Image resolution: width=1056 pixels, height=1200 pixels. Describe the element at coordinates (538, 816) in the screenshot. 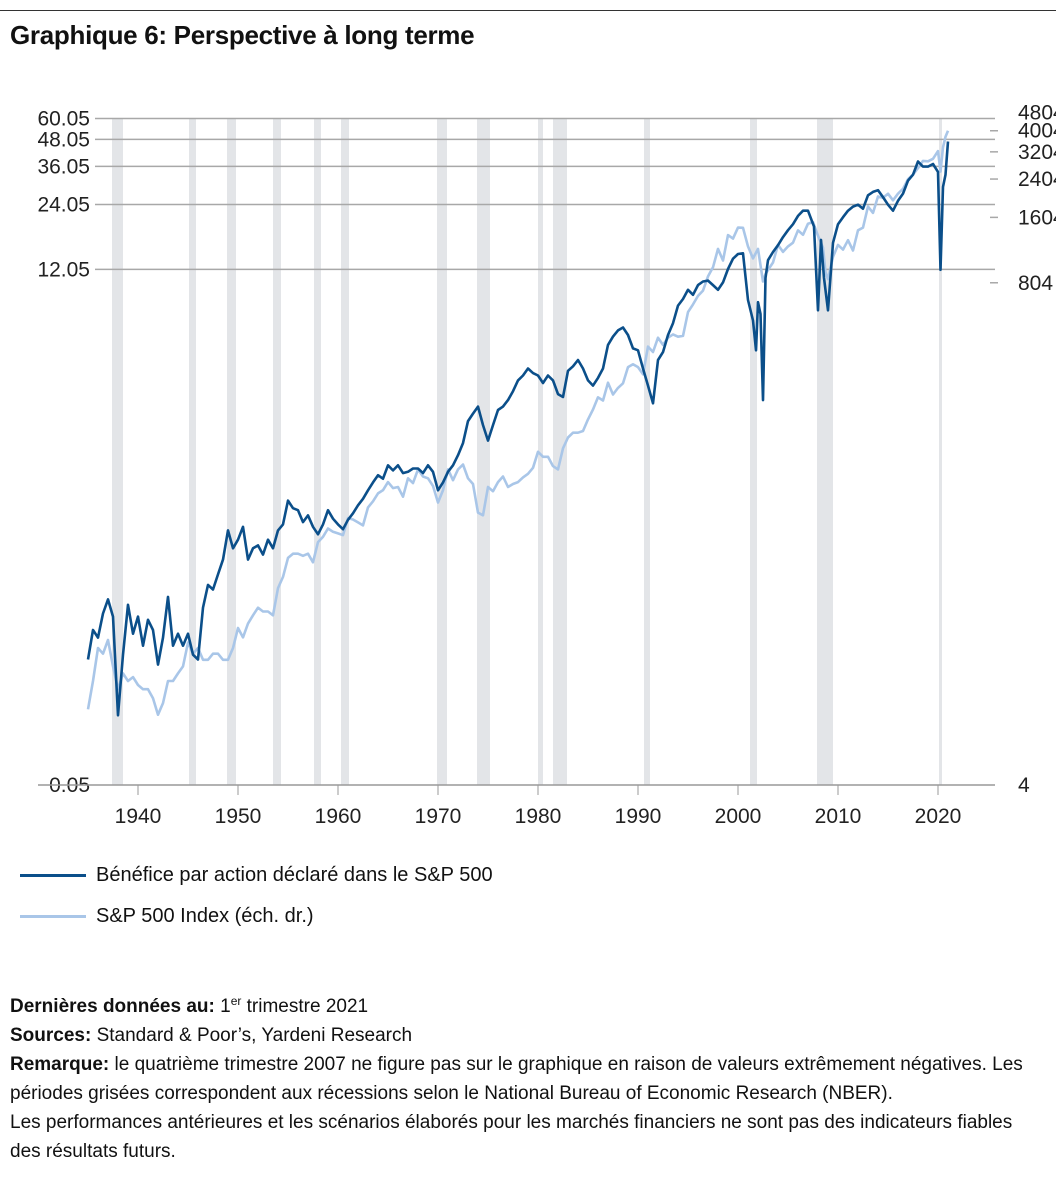

I see `x-axis-tick-label: 1980` at that location.